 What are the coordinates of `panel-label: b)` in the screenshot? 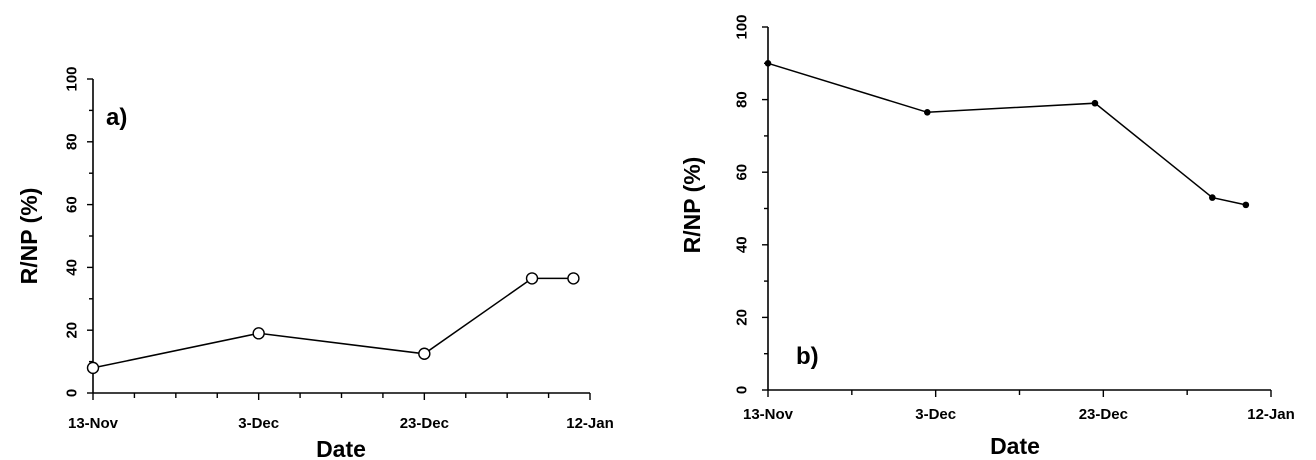 It's located at (807, 356).